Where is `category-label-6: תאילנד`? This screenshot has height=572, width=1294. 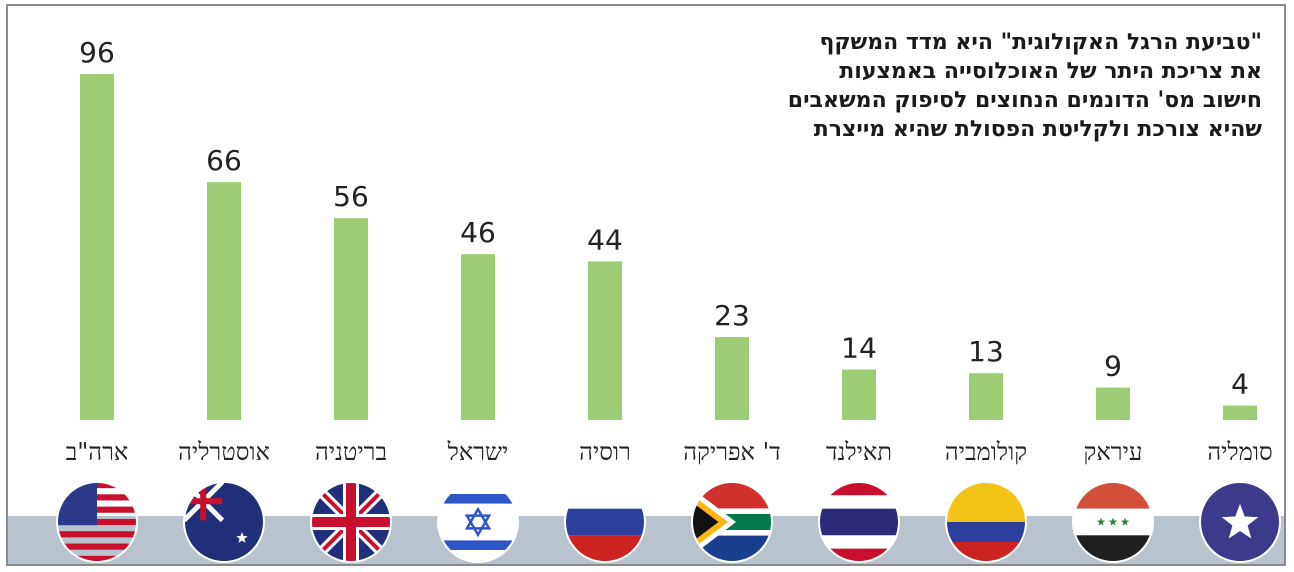
category-label-6: תאילנד is located at coordinates (859, 452).